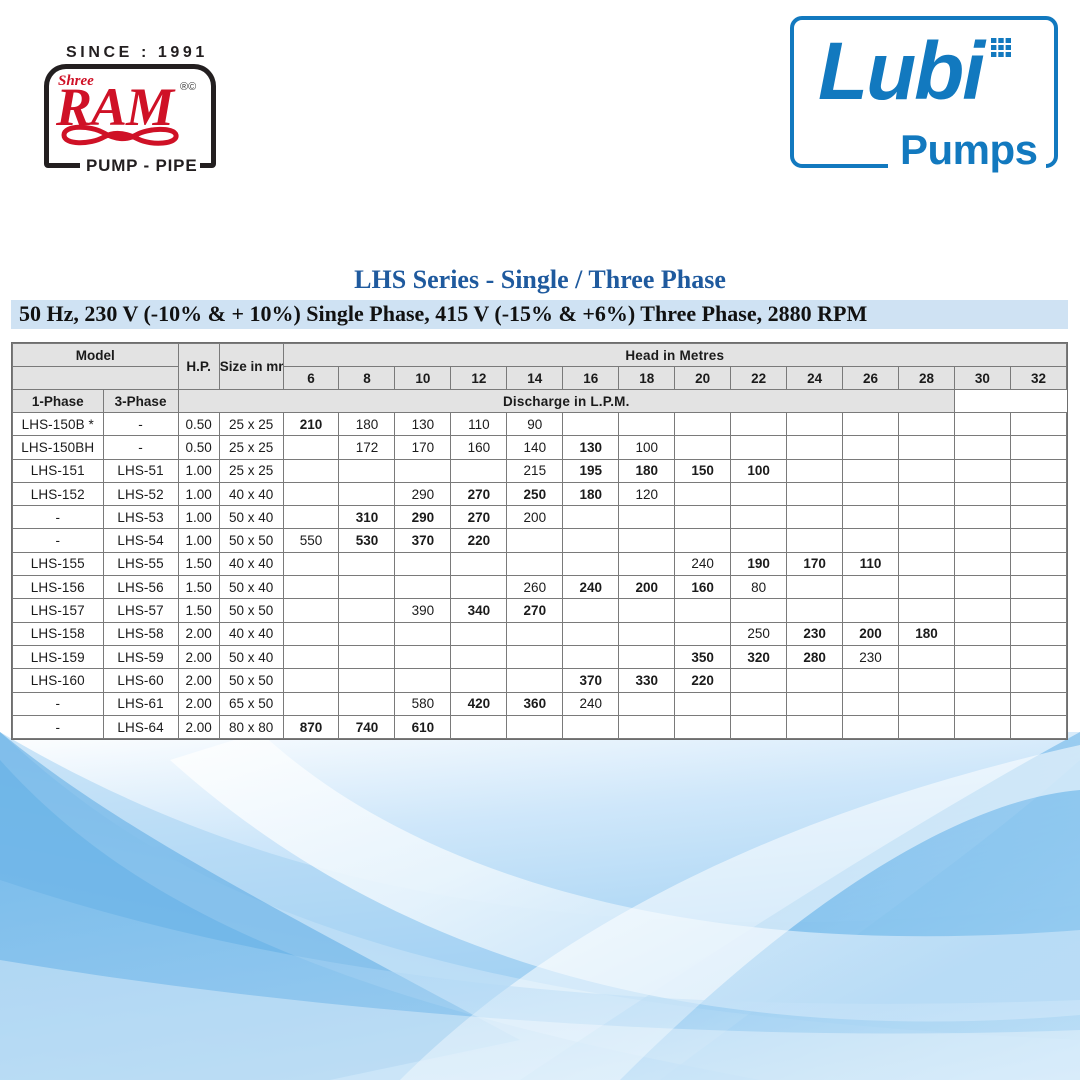 This screenshot has width=1080, height=1080. Describe the element at coordinates (140, 517) in the screenshot. I see `cell-three-phase: LHS-53` at that location.